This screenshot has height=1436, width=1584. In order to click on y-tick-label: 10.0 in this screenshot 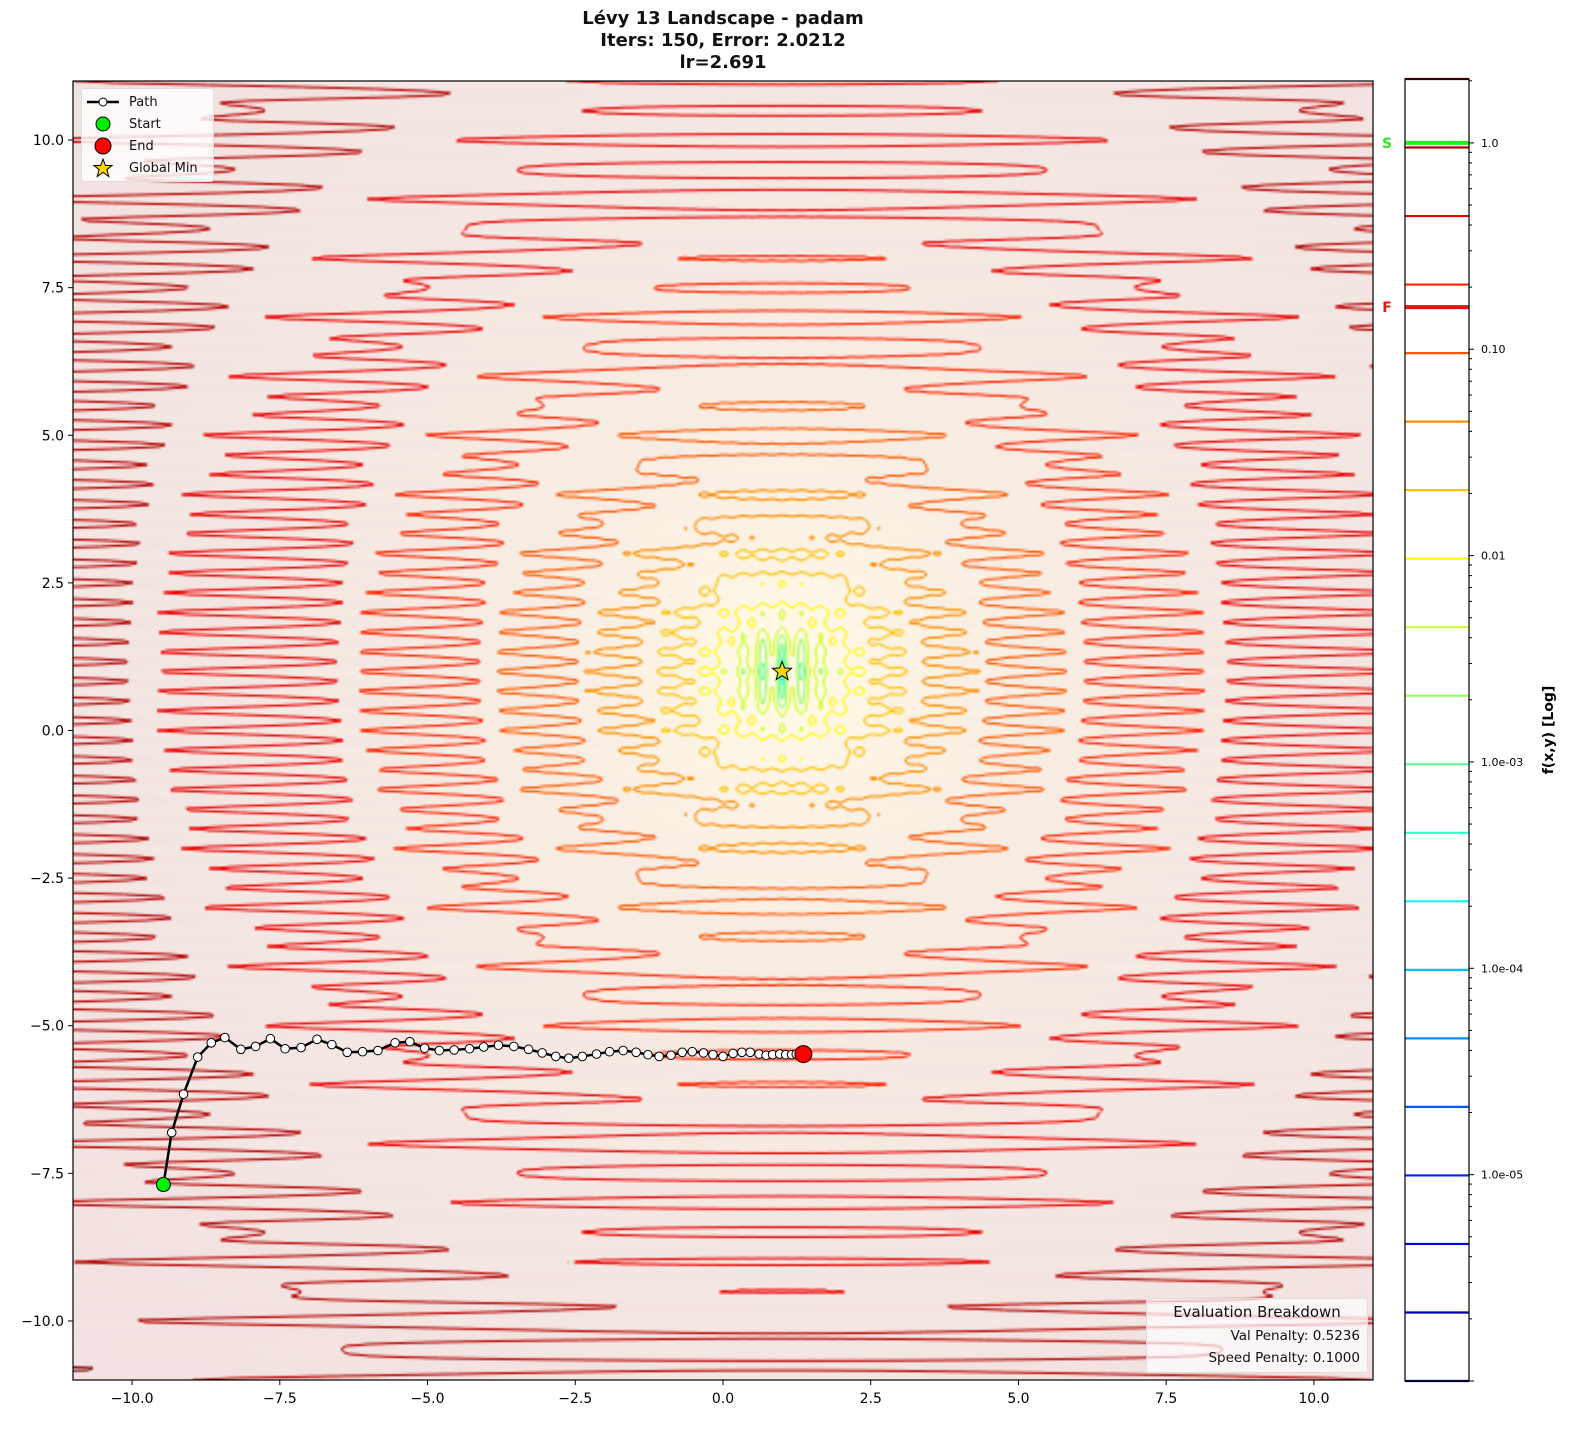, I will do `click(48, 141)`.